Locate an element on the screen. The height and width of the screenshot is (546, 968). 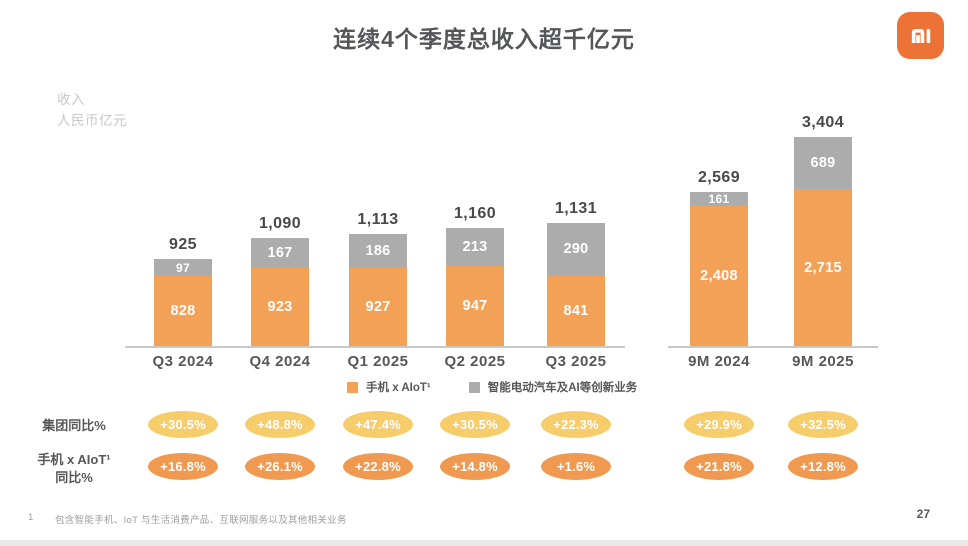
bar-column-q4-2024: 1,090 167 923 is located at coordinates (280, 280).